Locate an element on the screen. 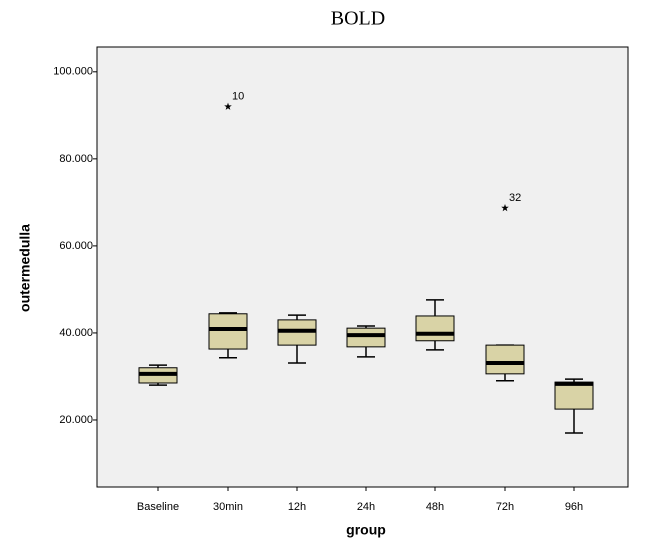 The image size is (650, 558). y-tick-label: 80.000 is located at coordinates (76, 159).